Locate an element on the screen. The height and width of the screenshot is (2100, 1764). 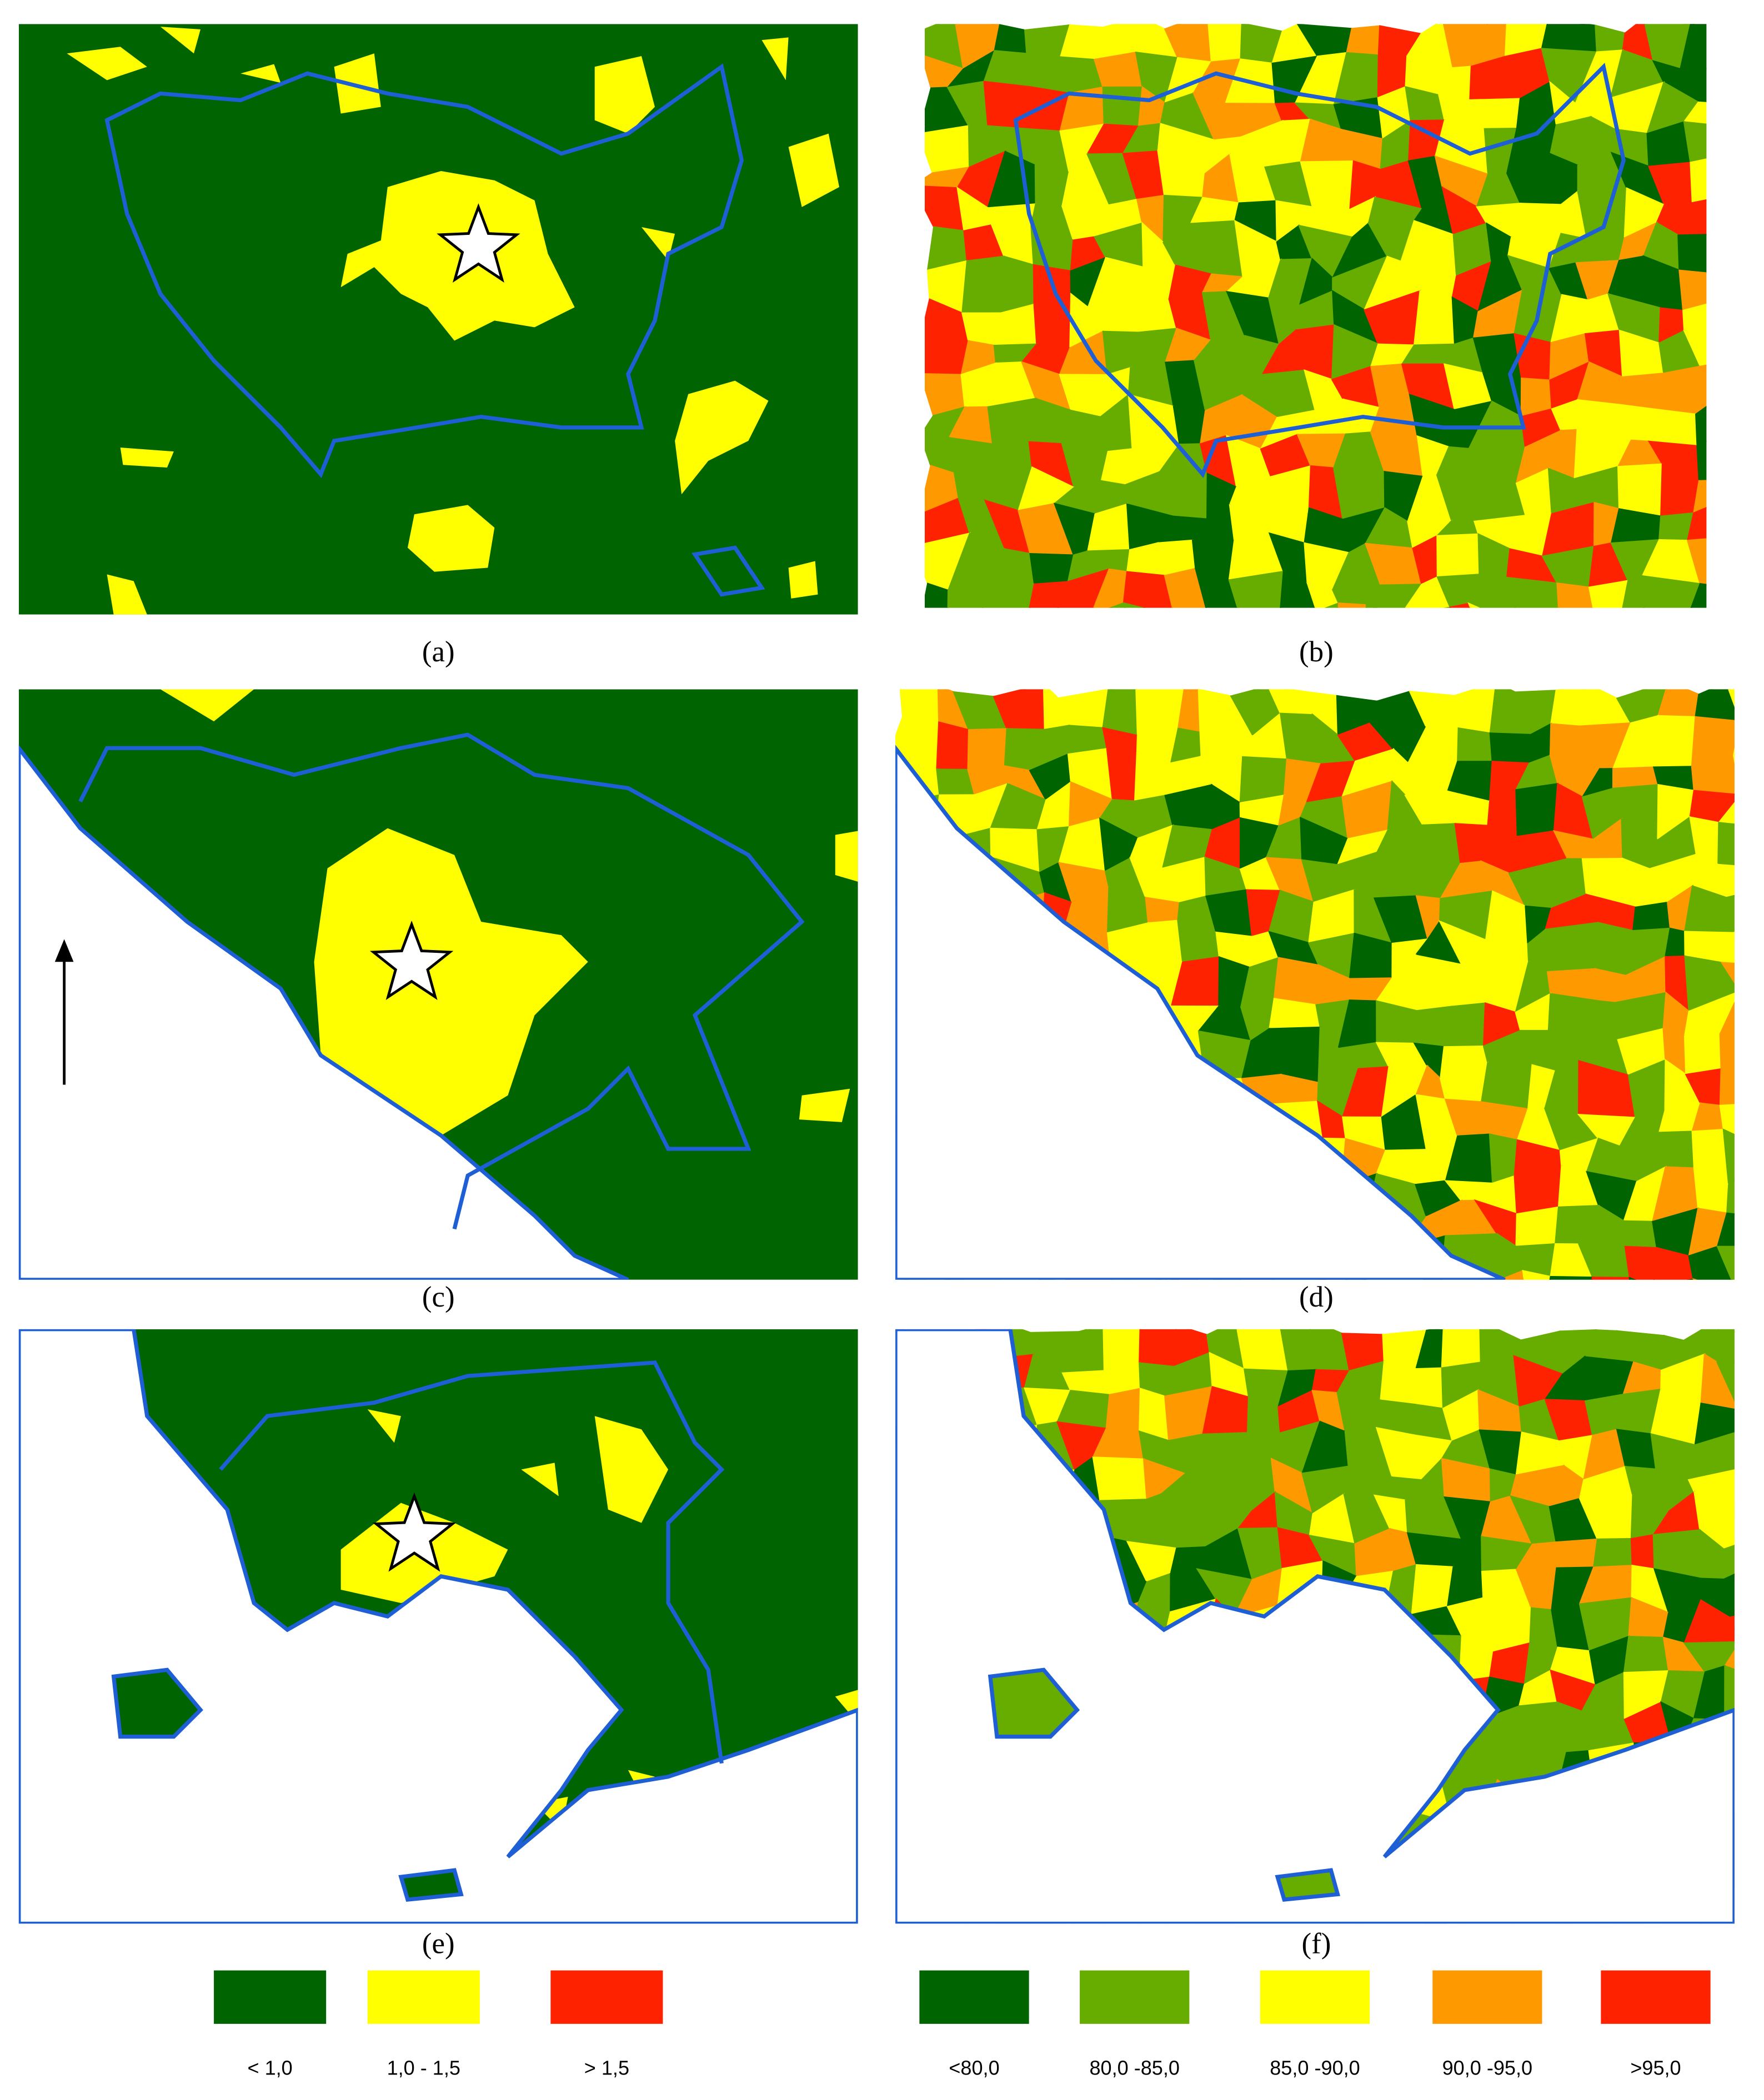
legend-label: 85,0 -90,0 is located at coordinates (1315, 2067).